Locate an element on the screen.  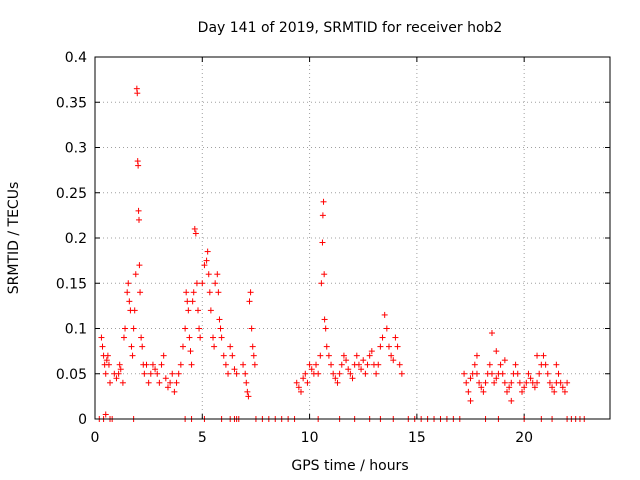
y-tick-label: 0 is located at coordinates (82, 420).